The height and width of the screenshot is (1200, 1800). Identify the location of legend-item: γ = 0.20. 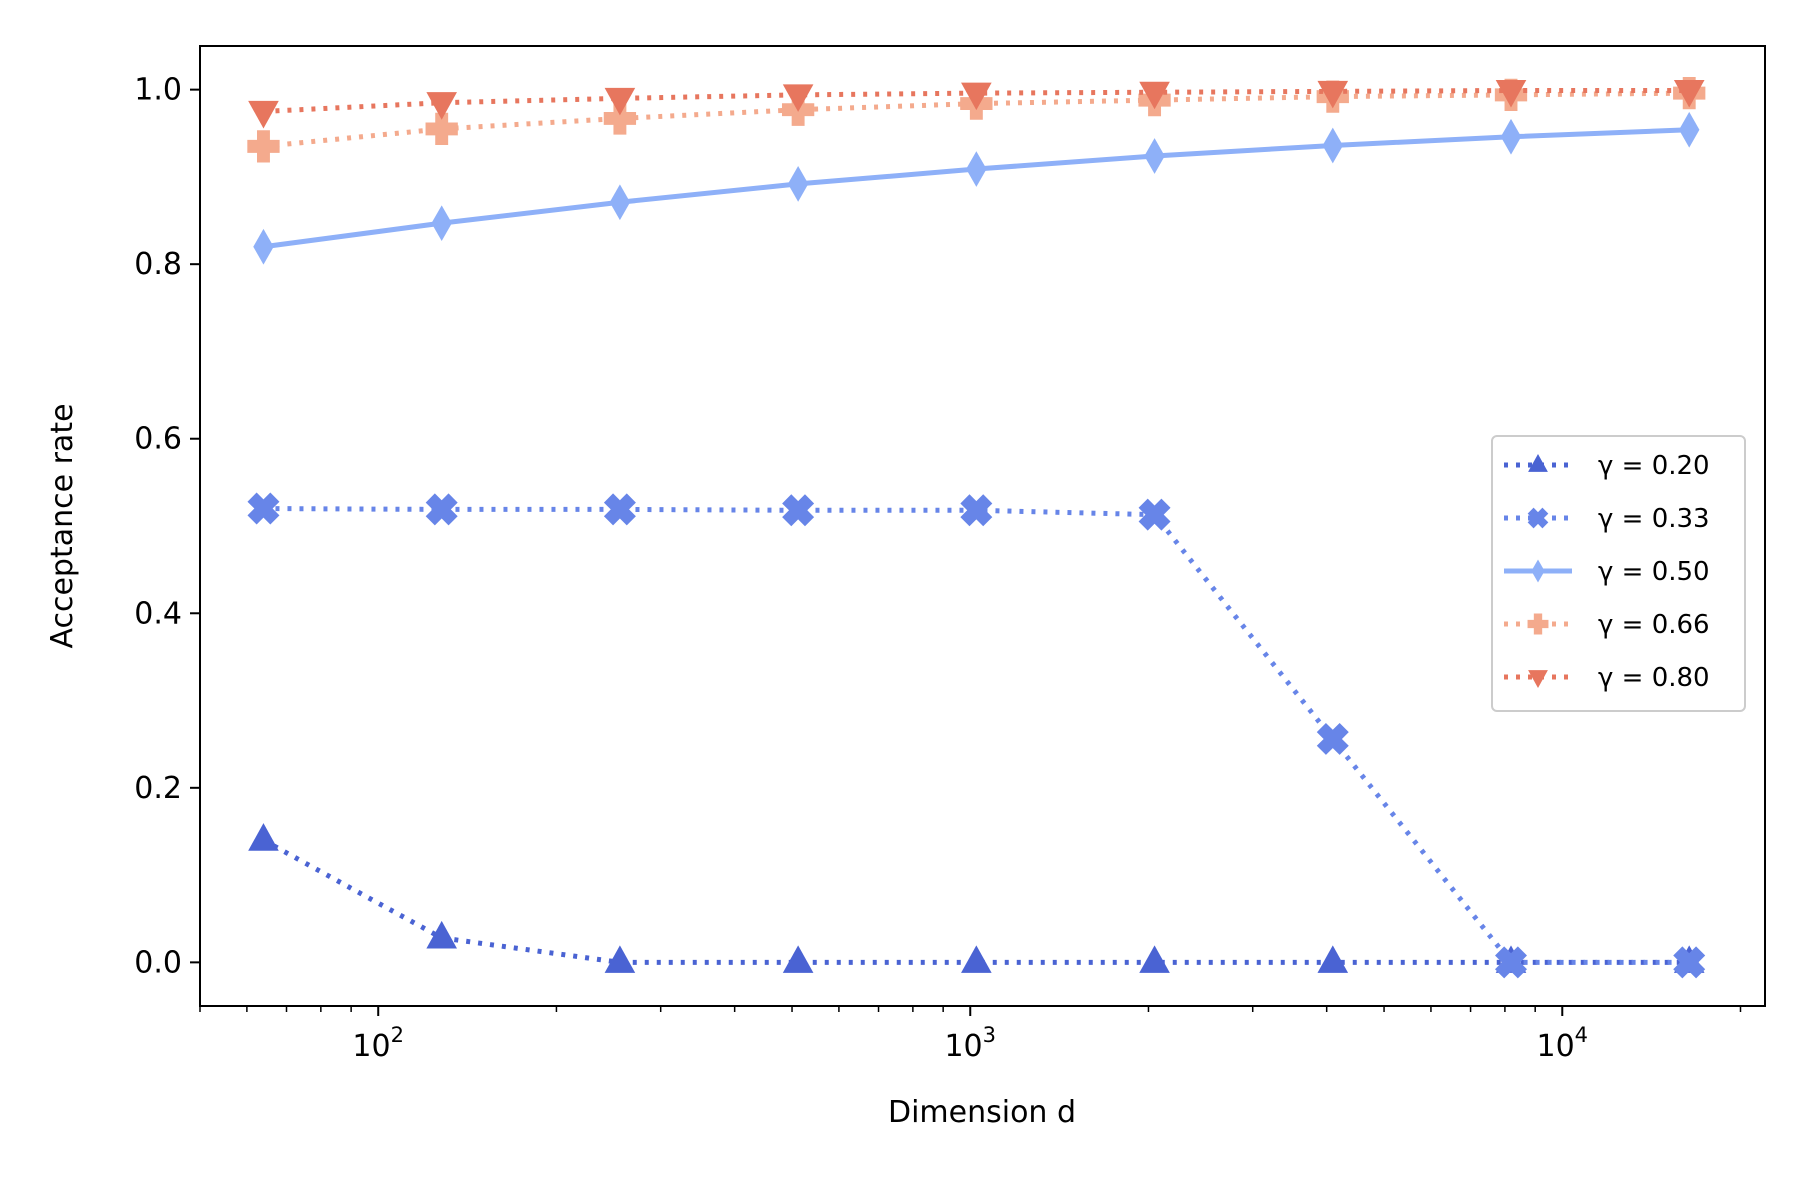
(1607, 466).